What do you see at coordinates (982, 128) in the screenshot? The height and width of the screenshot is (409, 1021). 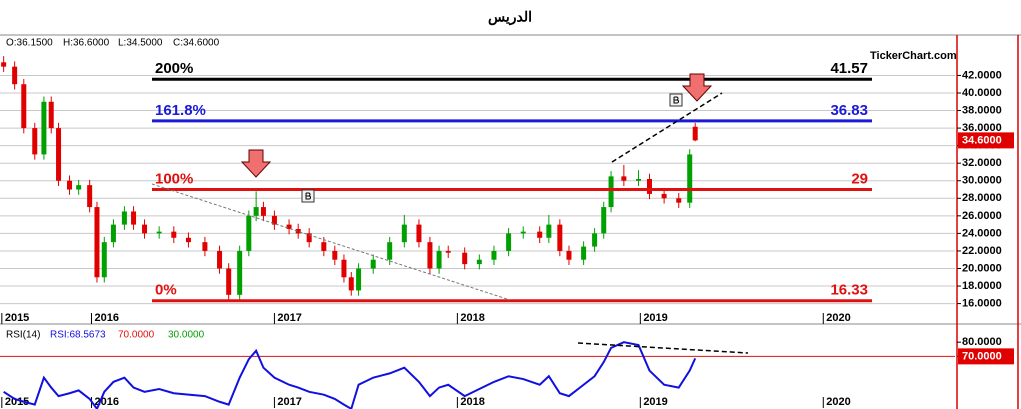 I see `y-tick-label: 36.0000` at bounding box center [982, 128].